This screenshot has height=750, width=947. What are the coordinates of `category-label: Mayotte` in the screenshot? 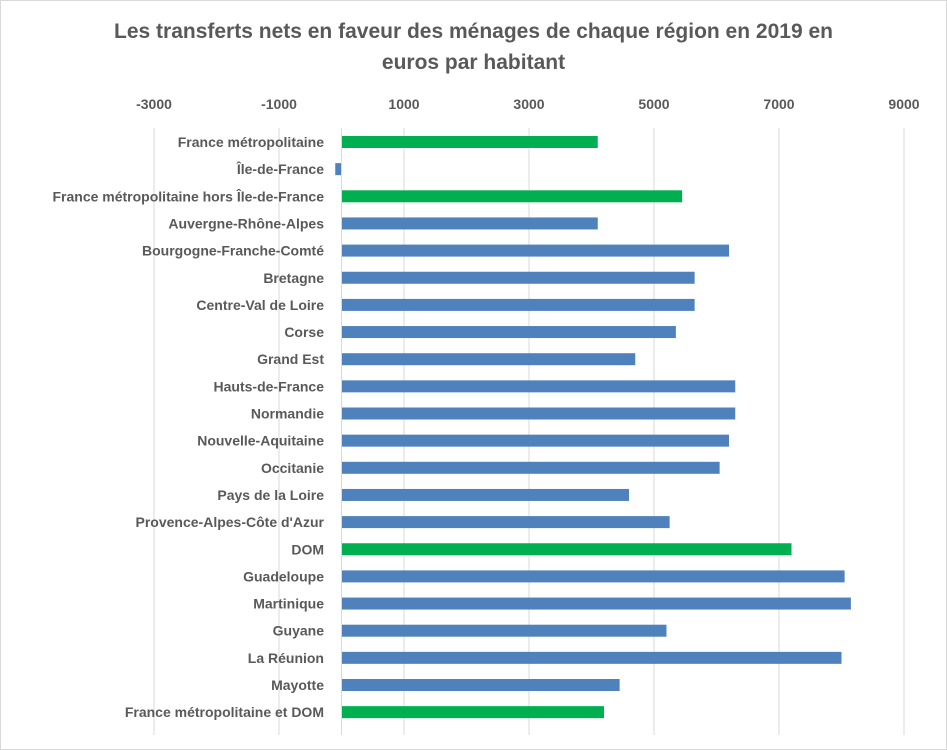 It's located at (297, 685).